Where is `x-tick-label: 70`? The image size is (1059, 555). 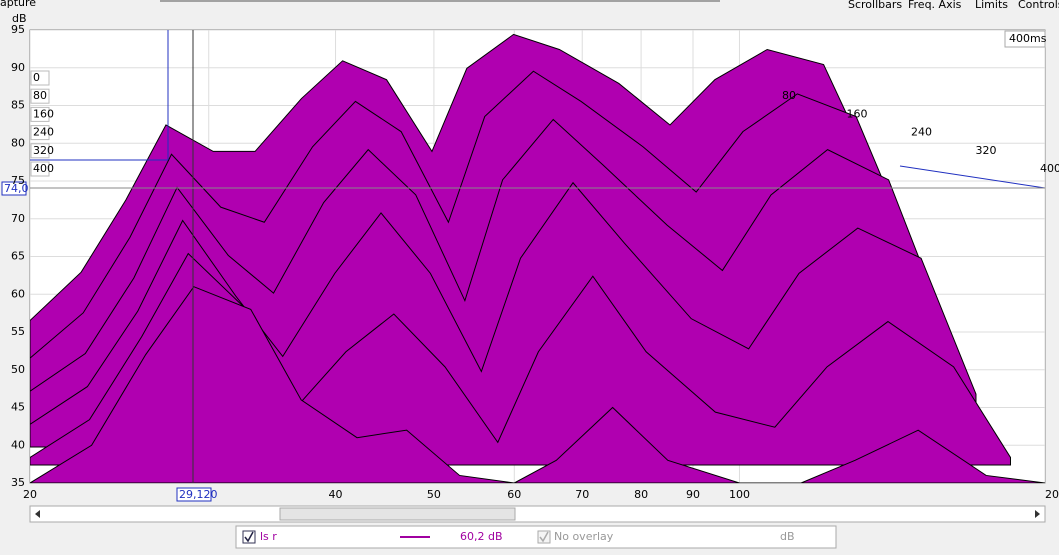 x-tick-label: 70 is located at coordinates (582, 494).